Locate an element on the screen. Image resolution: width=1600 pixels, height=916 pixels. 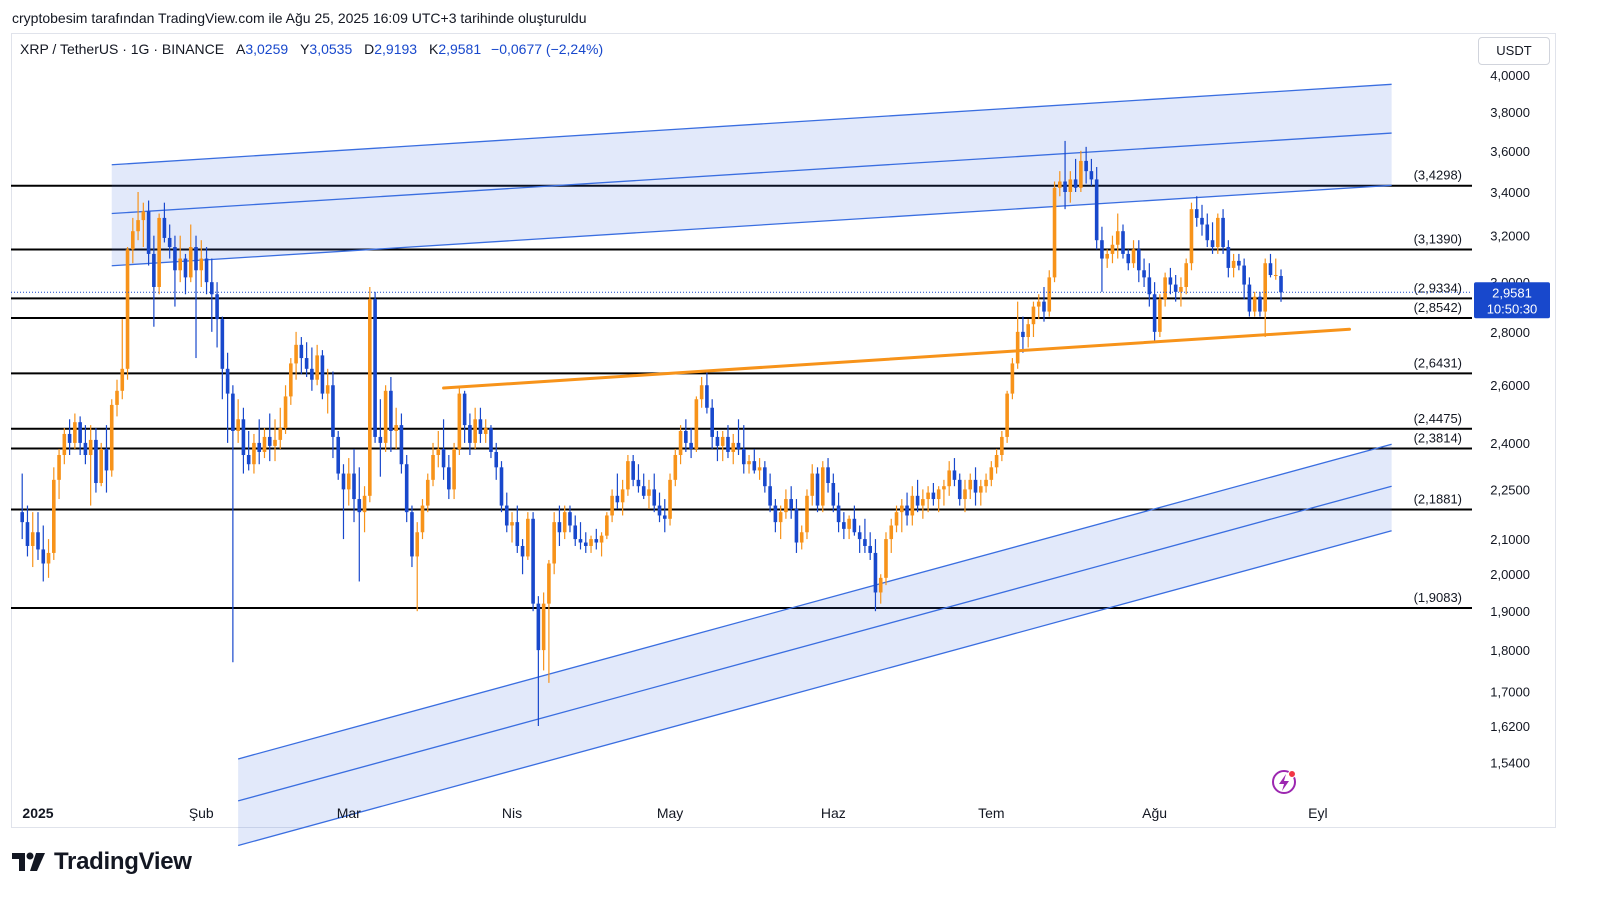
currency-button: USDT is located at coordinates (1514, 51).